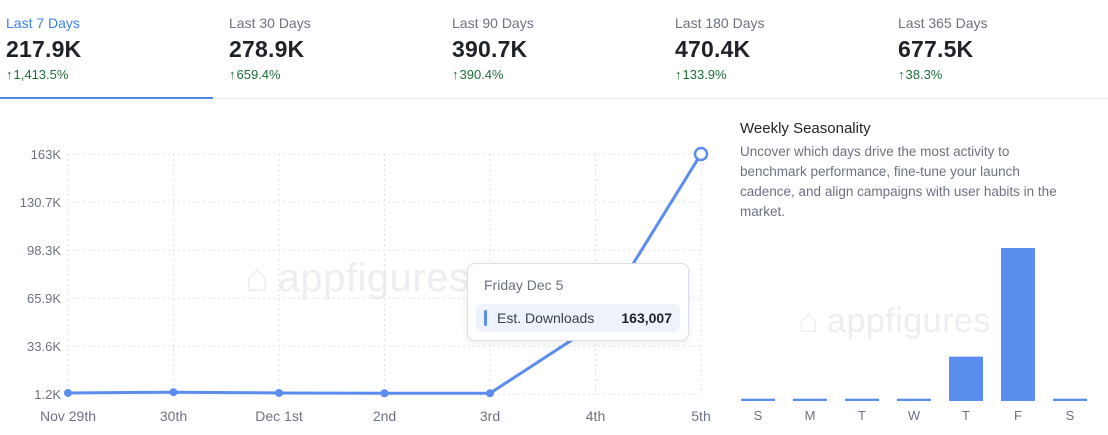 The height and width of the screenshot is (435, 1108). Describe the element at coordinates (595, 416) in the screenshot. I see `x-tick-label: 4th` at that location.